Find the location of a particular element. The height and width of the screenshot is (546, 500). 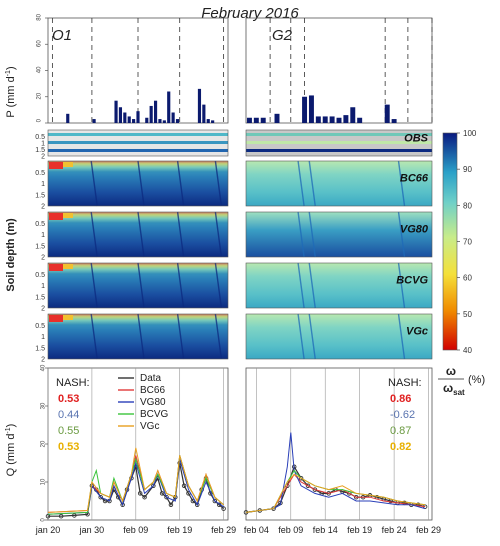

precip-y-tick-label: 80 is located at coordinates (40, 16).